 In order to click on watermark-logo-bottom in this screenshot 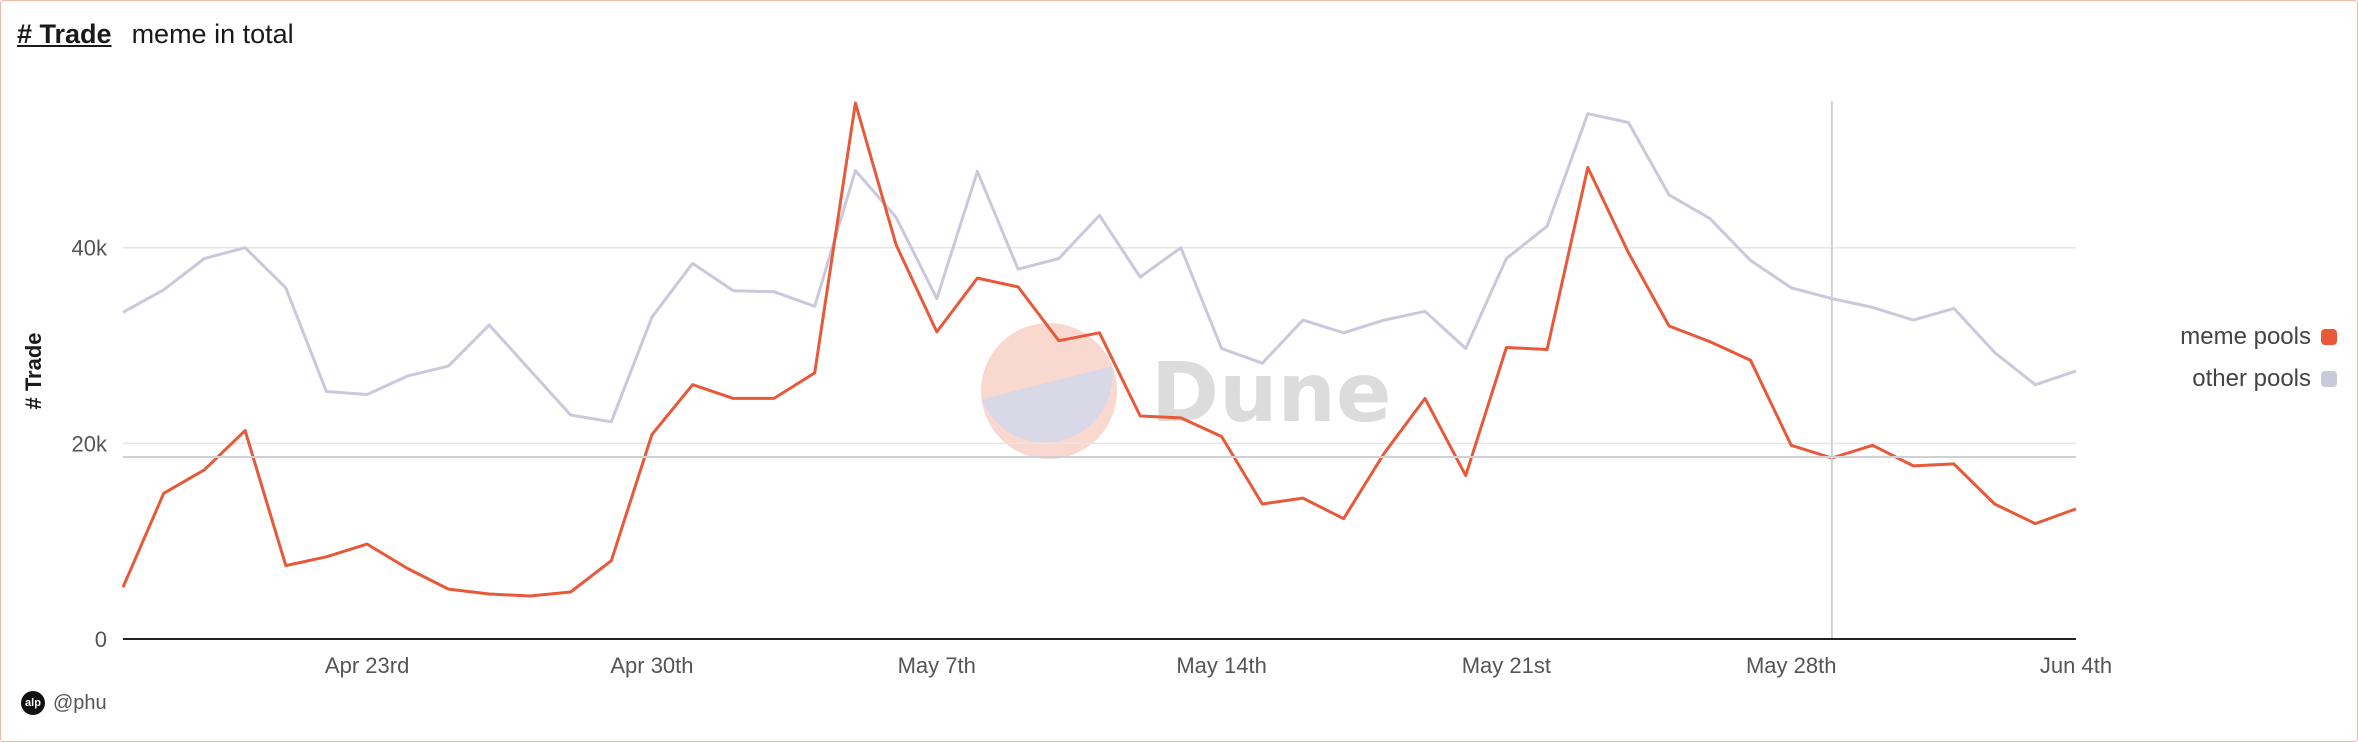, I will do `click(1047, 404)`.